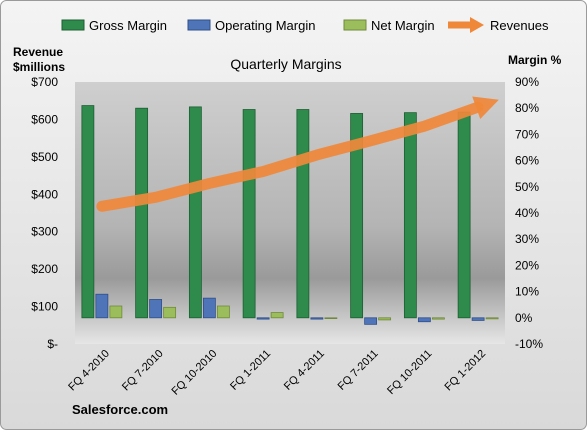 The height and width of the screenshot is (430, 587). Describe the element at coordinates (44, 194) in the screenshot. I see `left-tick-label: $400` at that location.